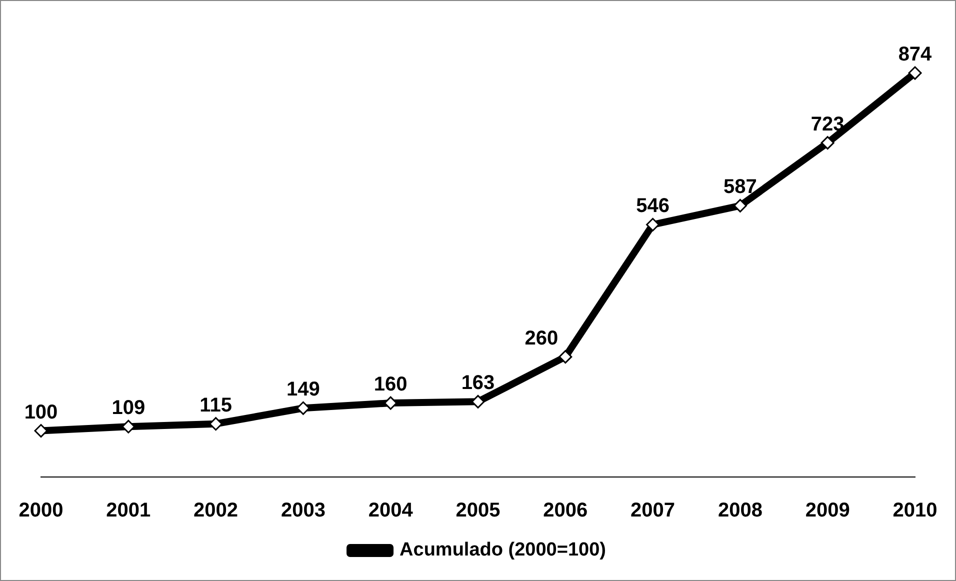 The image size is (956, 581). Describe the element at coordinates (541, 338) in the screenshot. I see `data-label: 260` at that location.